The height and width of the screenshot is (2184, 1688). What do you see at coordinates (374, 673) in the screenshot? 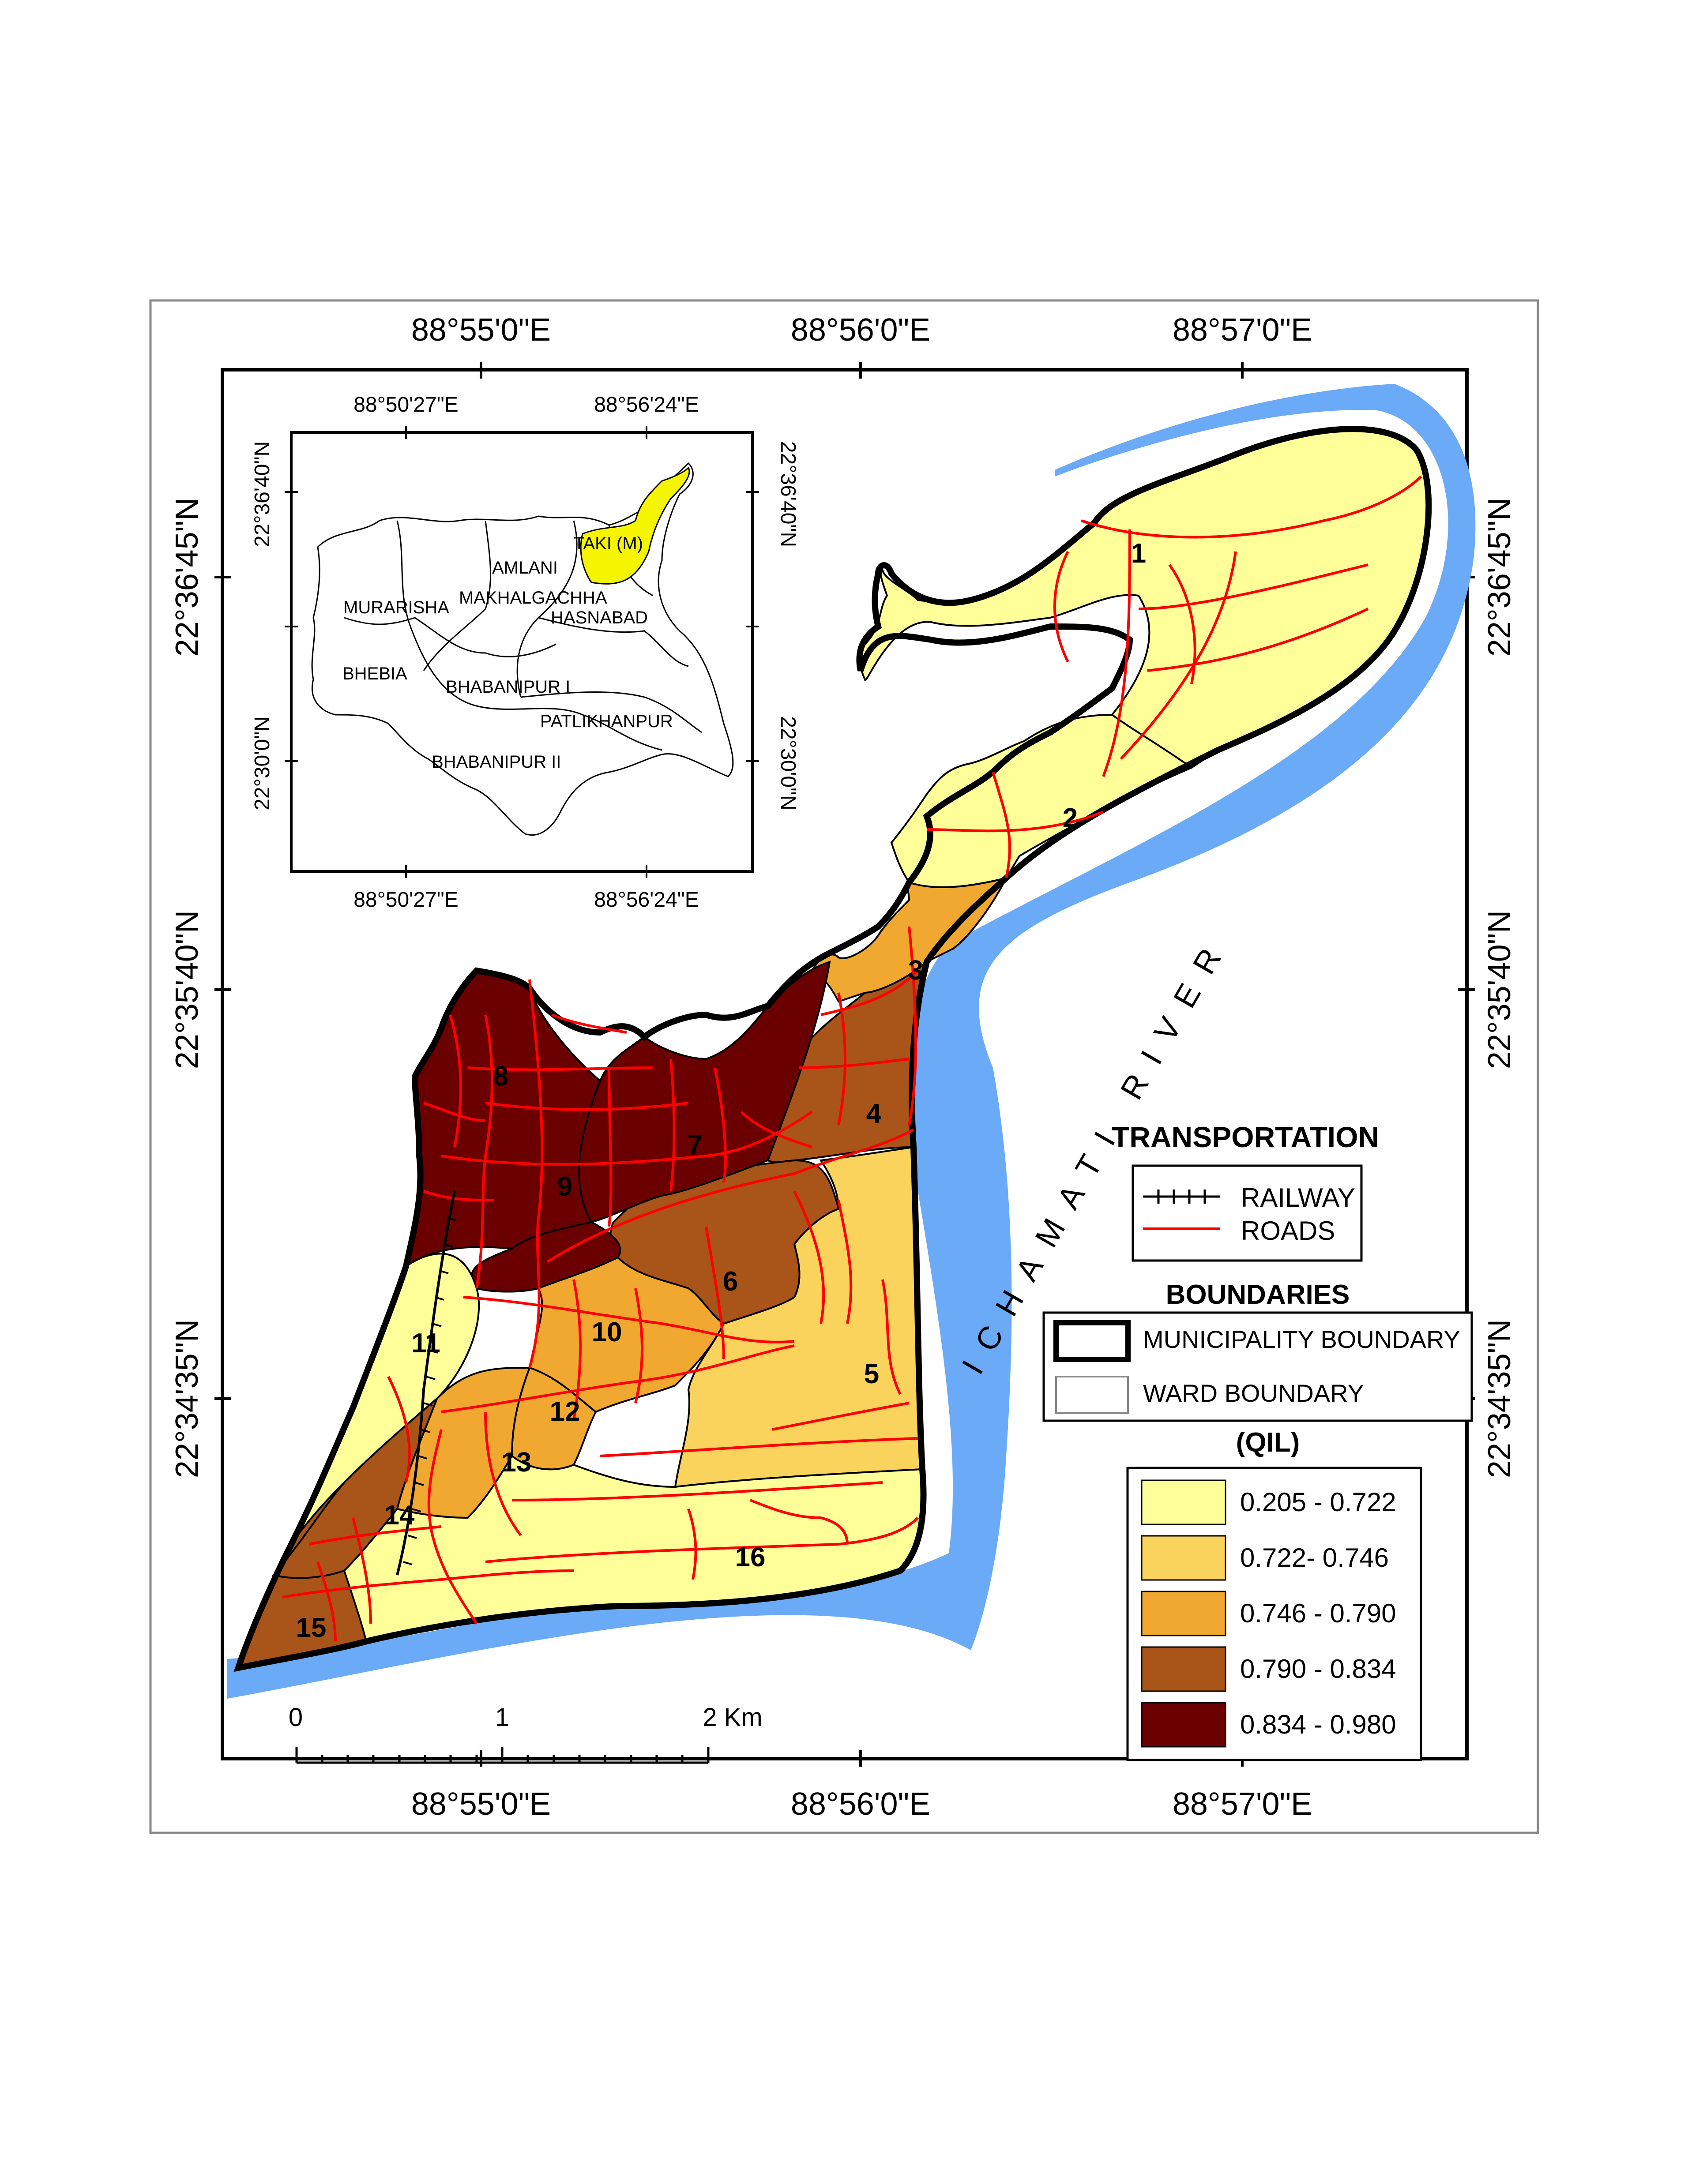
I see `place-bhebia: BHEBIA` at bounding box center [374, 673].